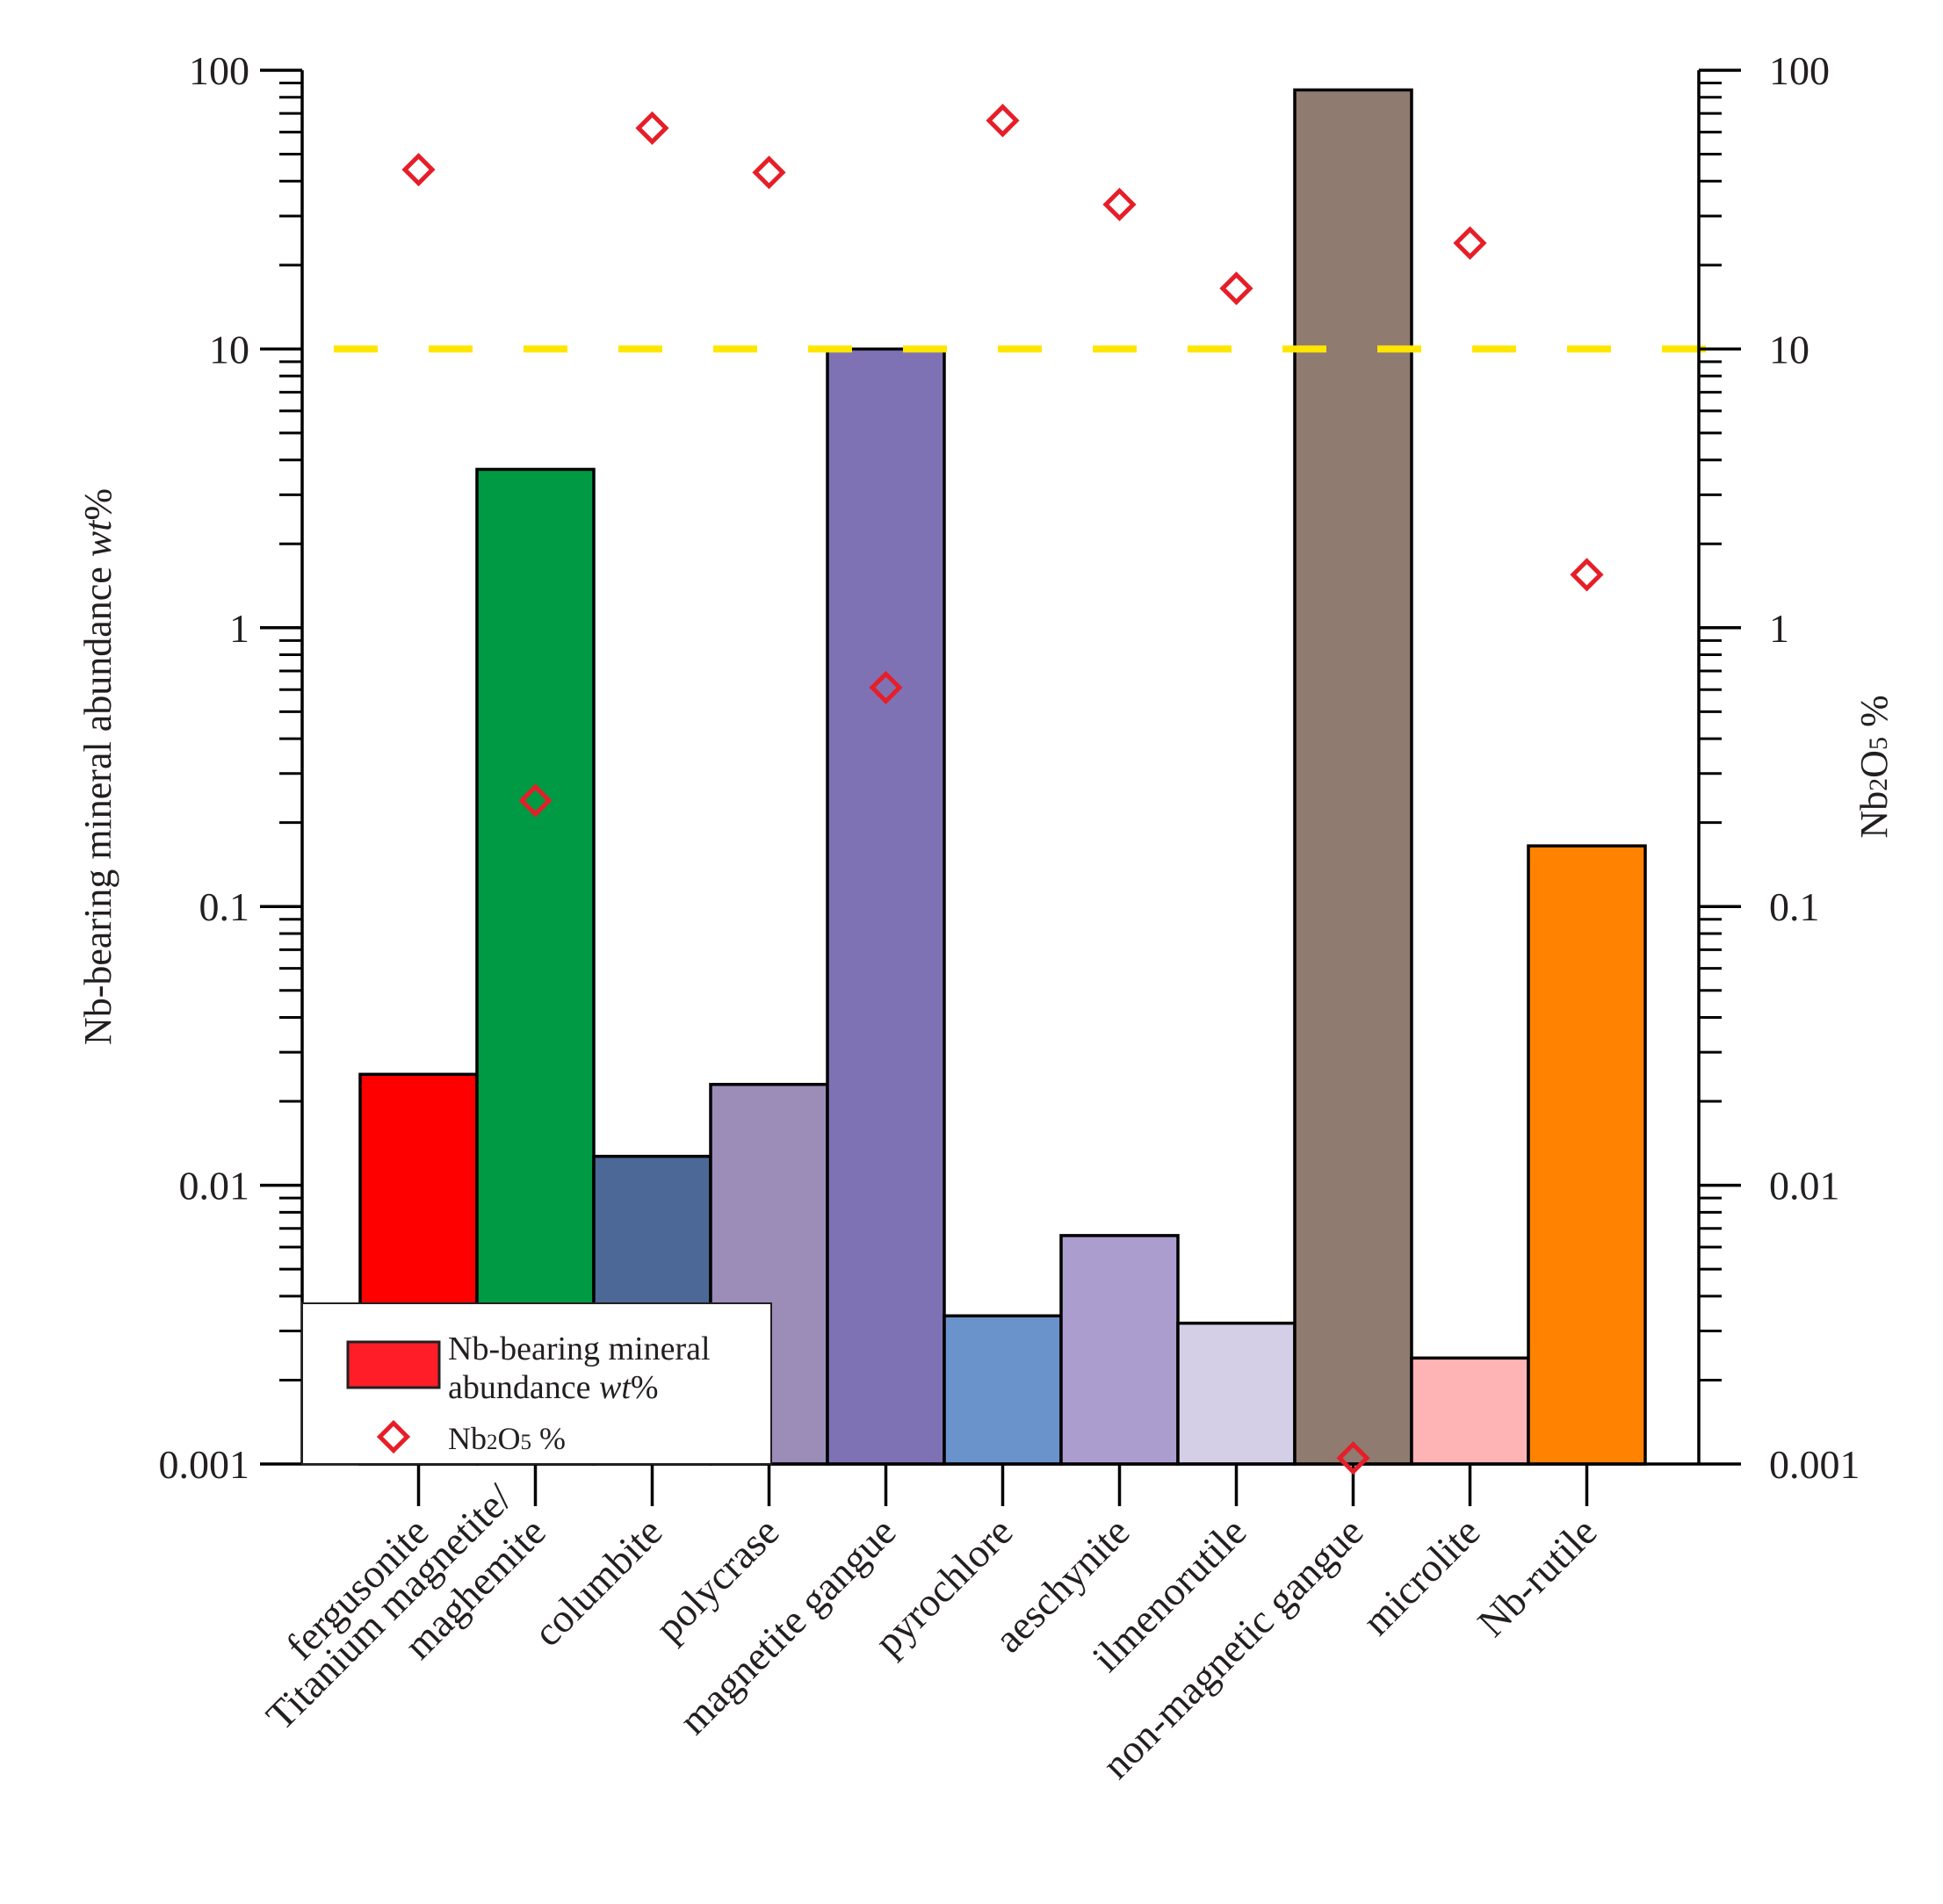  Describe the element at coordinates (1795, 906) in the screenshot. I see `y-tick-label-right: 0.1` at that location.